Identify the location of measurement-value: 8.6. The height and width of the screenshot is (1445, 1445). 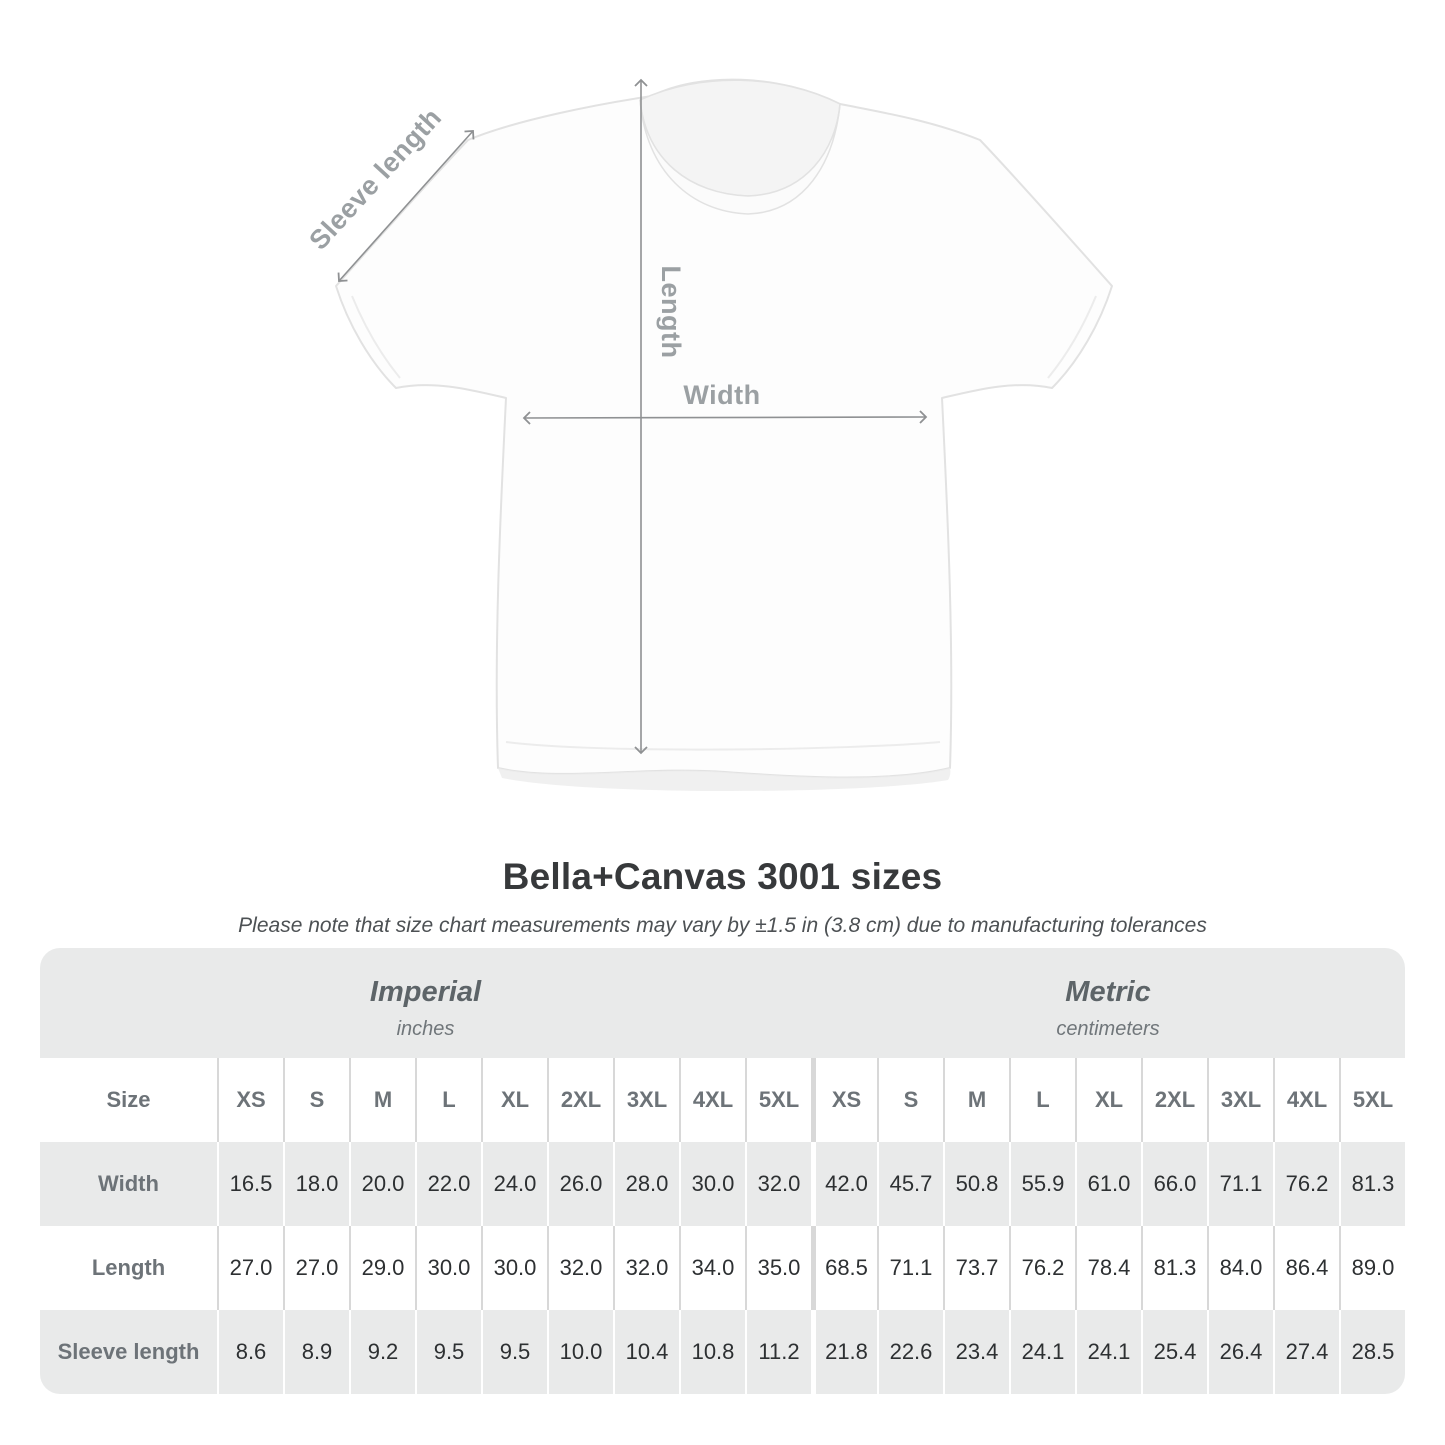
(250, 1352).